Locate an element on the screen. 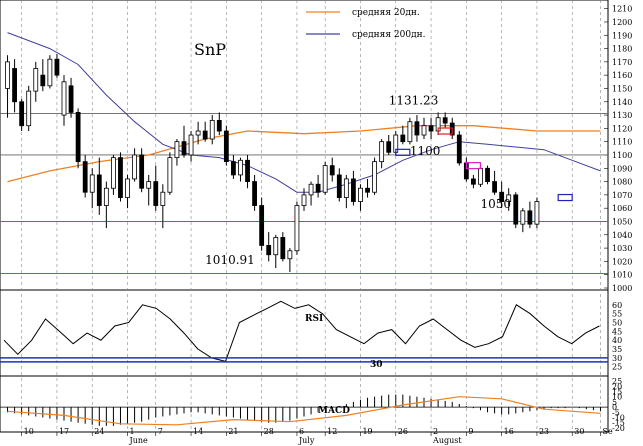  macd-label: MACD is located at coordinates (334, 411).